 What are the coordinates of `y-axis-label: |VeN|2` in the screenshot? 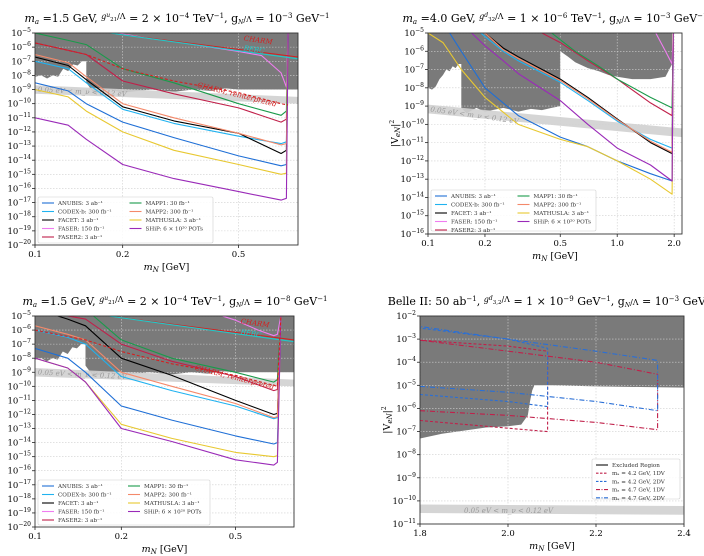 It's located at (387, 420).